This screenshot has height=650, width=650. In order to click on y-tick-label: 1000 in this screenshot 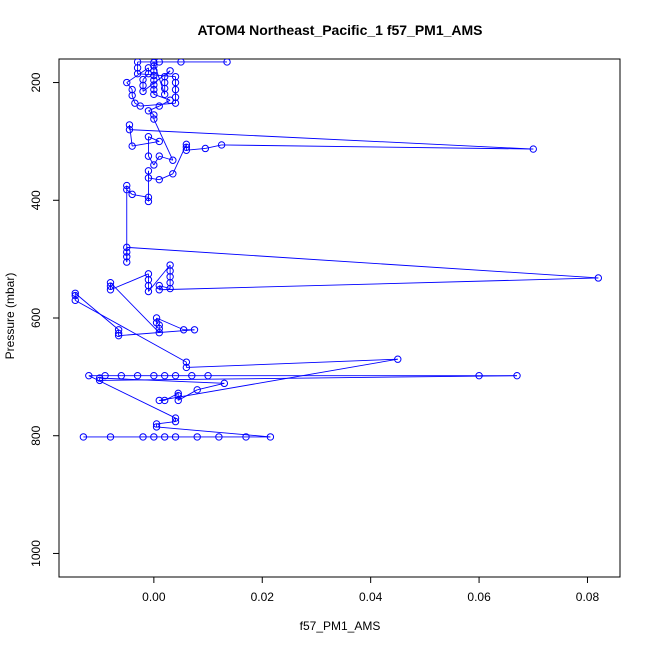, I will do `click(36, 553)`.